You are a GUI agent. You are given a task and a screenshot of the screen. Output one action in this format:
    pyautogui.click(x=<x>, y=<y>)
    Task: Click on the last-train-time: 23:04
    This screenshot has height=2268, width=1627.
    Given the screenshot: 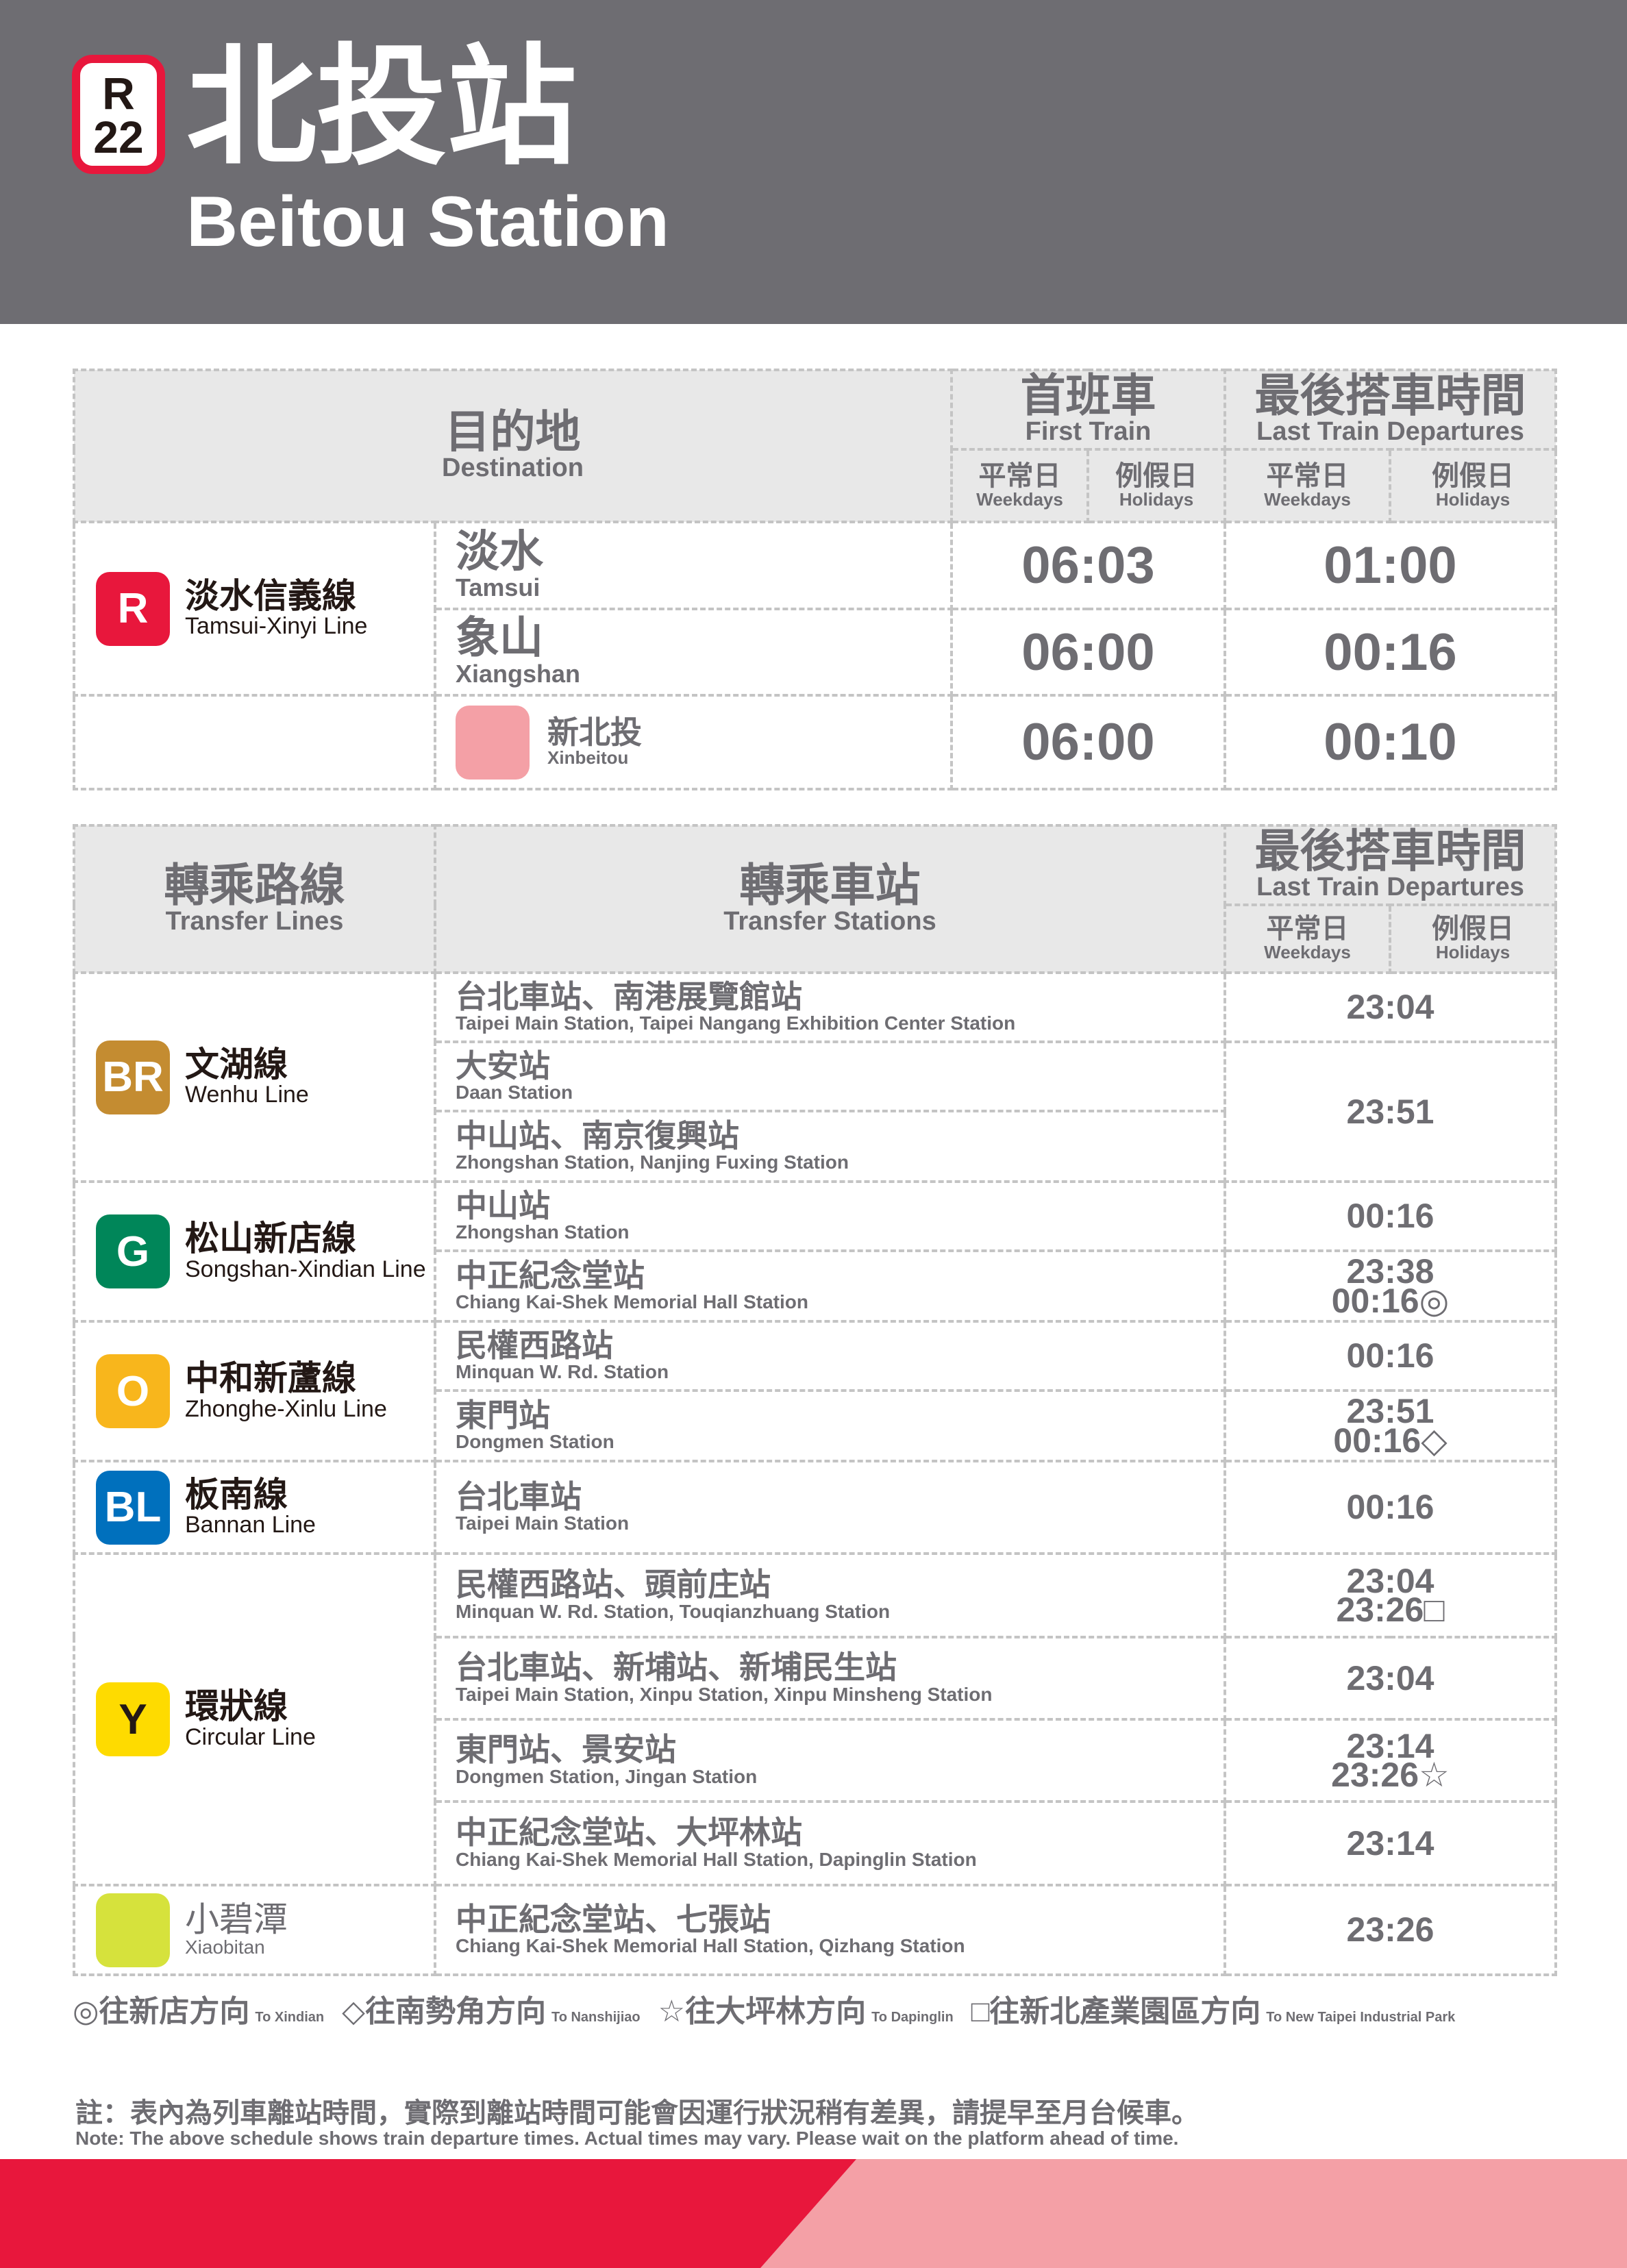 What is the action you would take?
    pyautogui.click(x=1390, y=1007)
    